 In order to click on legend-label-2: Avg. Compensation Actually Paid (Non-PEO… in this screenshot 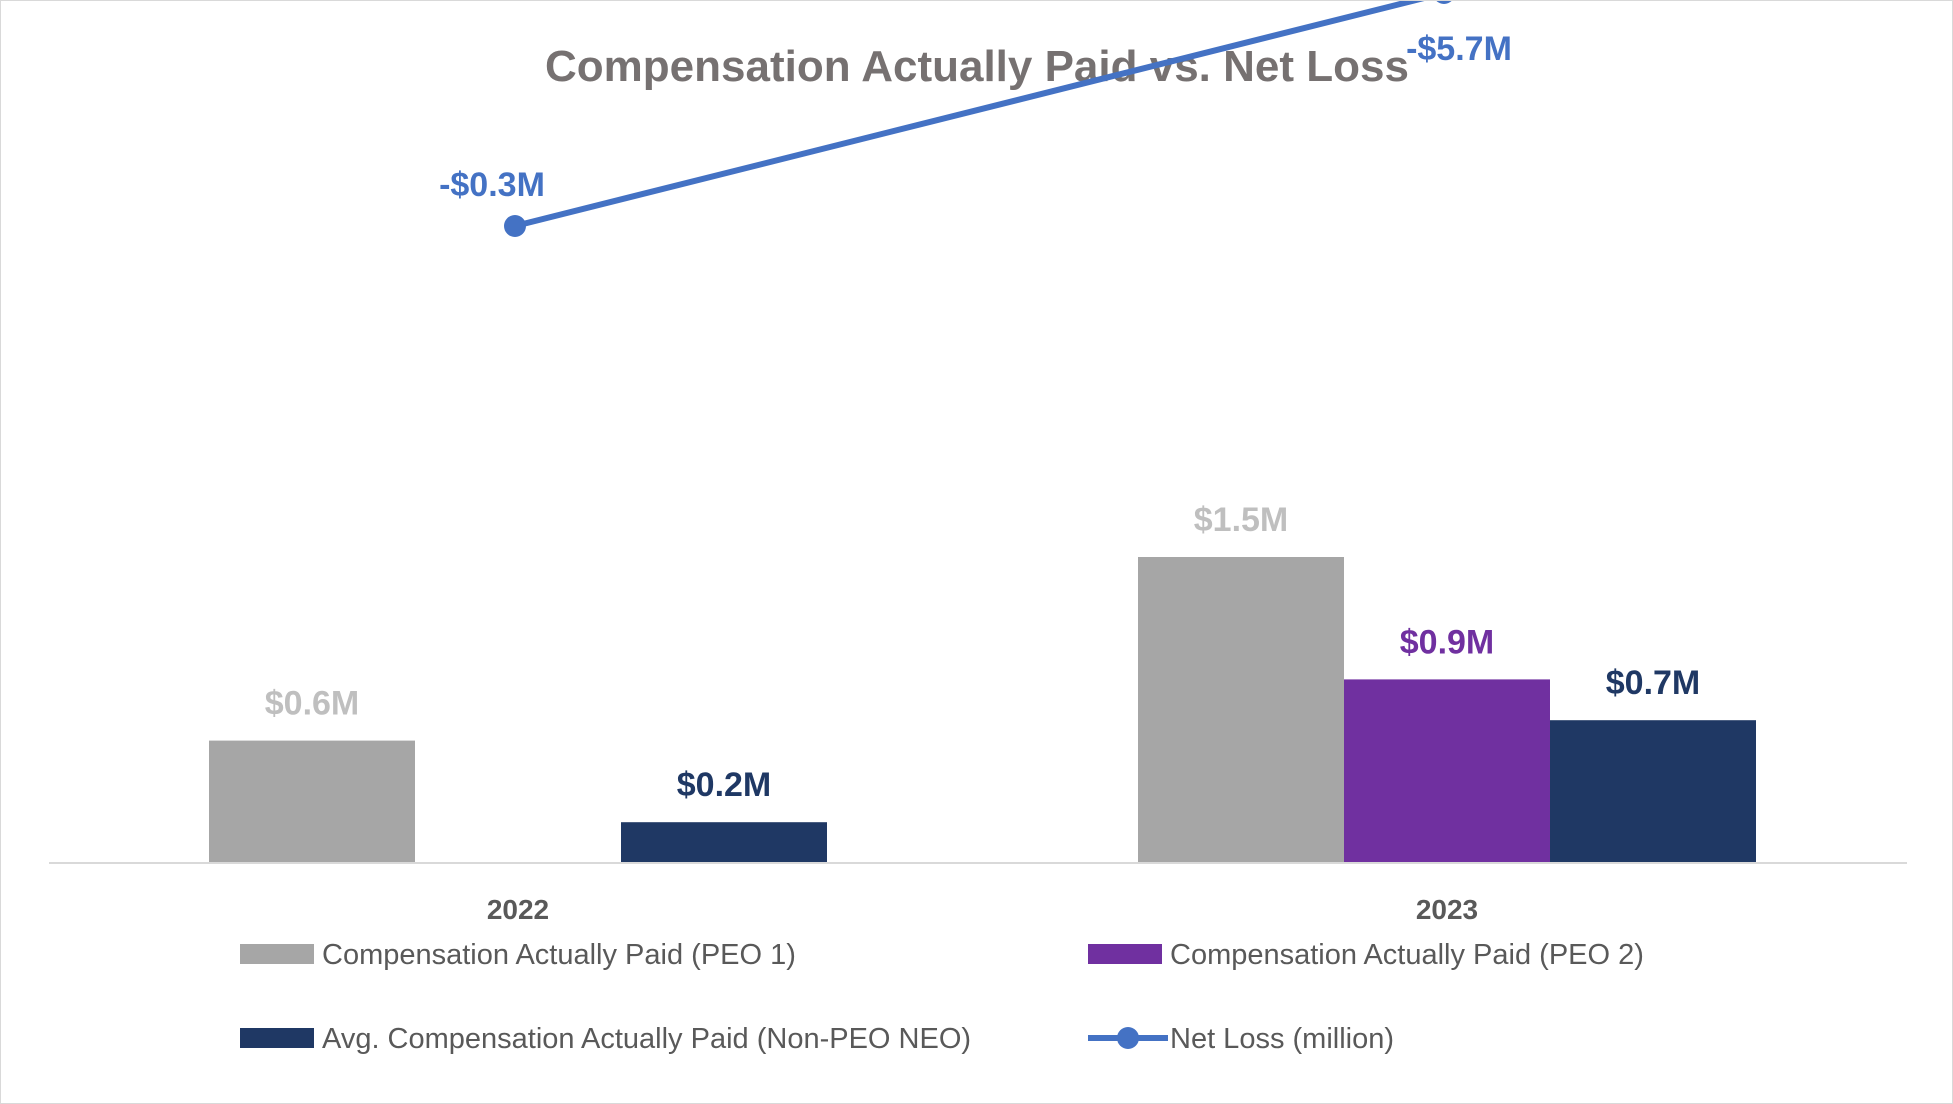, I will do `click(646, 1039)`.